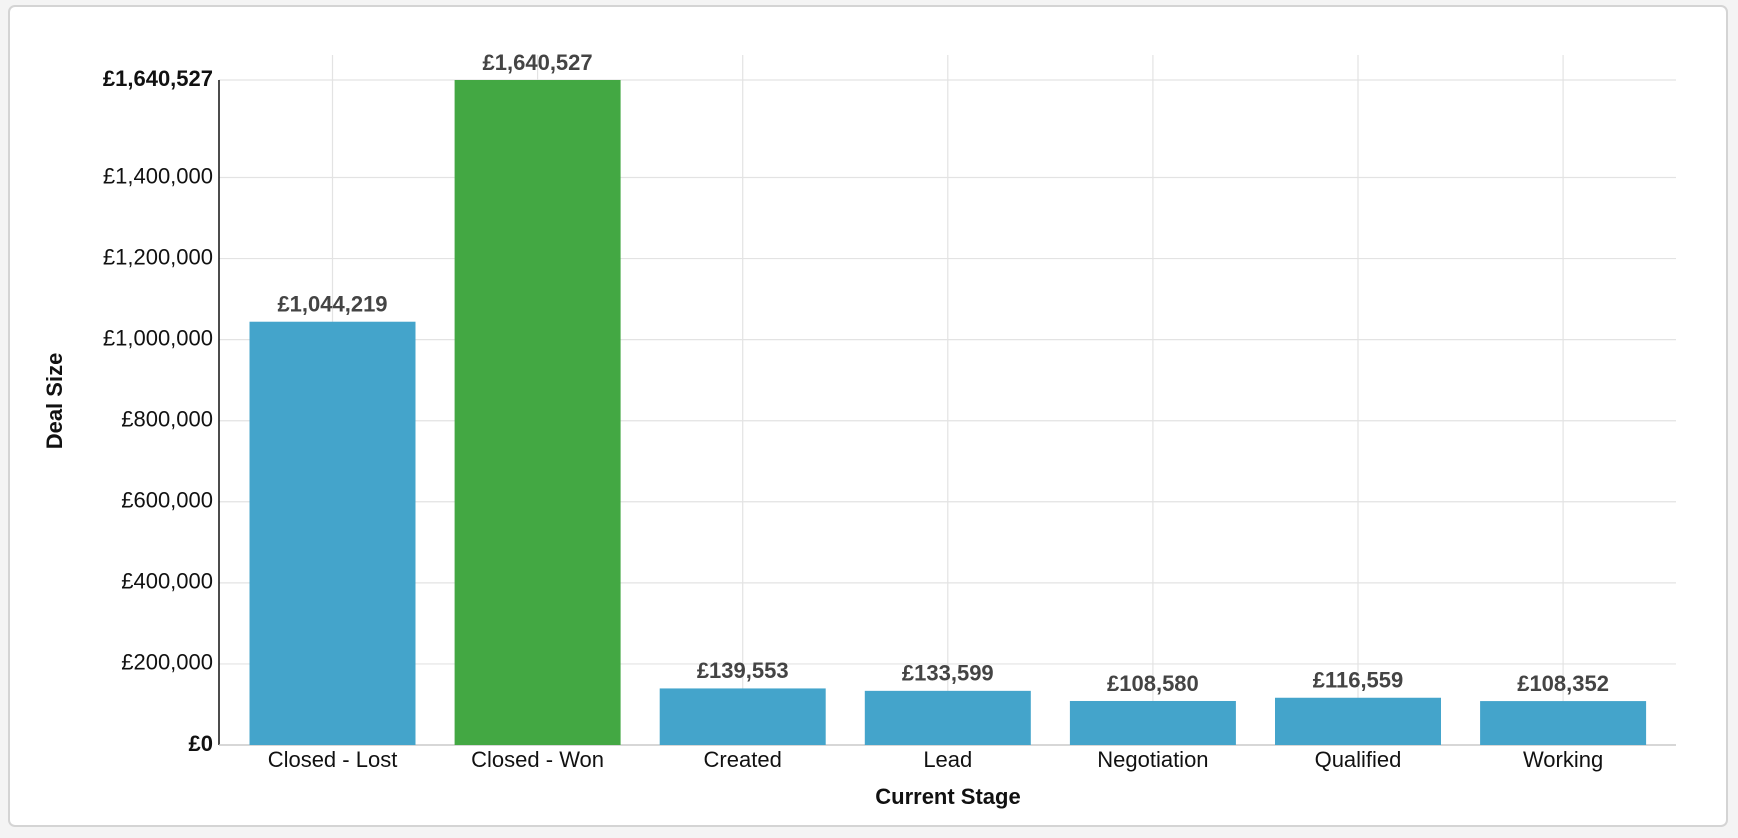 The image size is (1738, 838). What do you see at coordinates (332, 304) in the screenshot?
I see `value-label: £1,044,219` at bounding box center [332, 304].